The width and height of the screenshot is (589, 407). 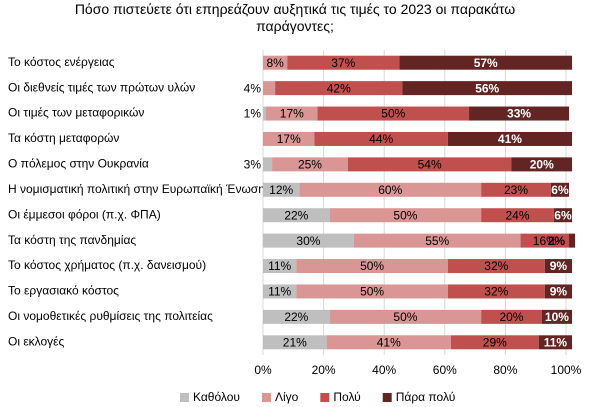 What do you see at coordinates (505, 370) in the screenshot?
I see `x-tick-label: 80%` at bounding box center [505, 370].